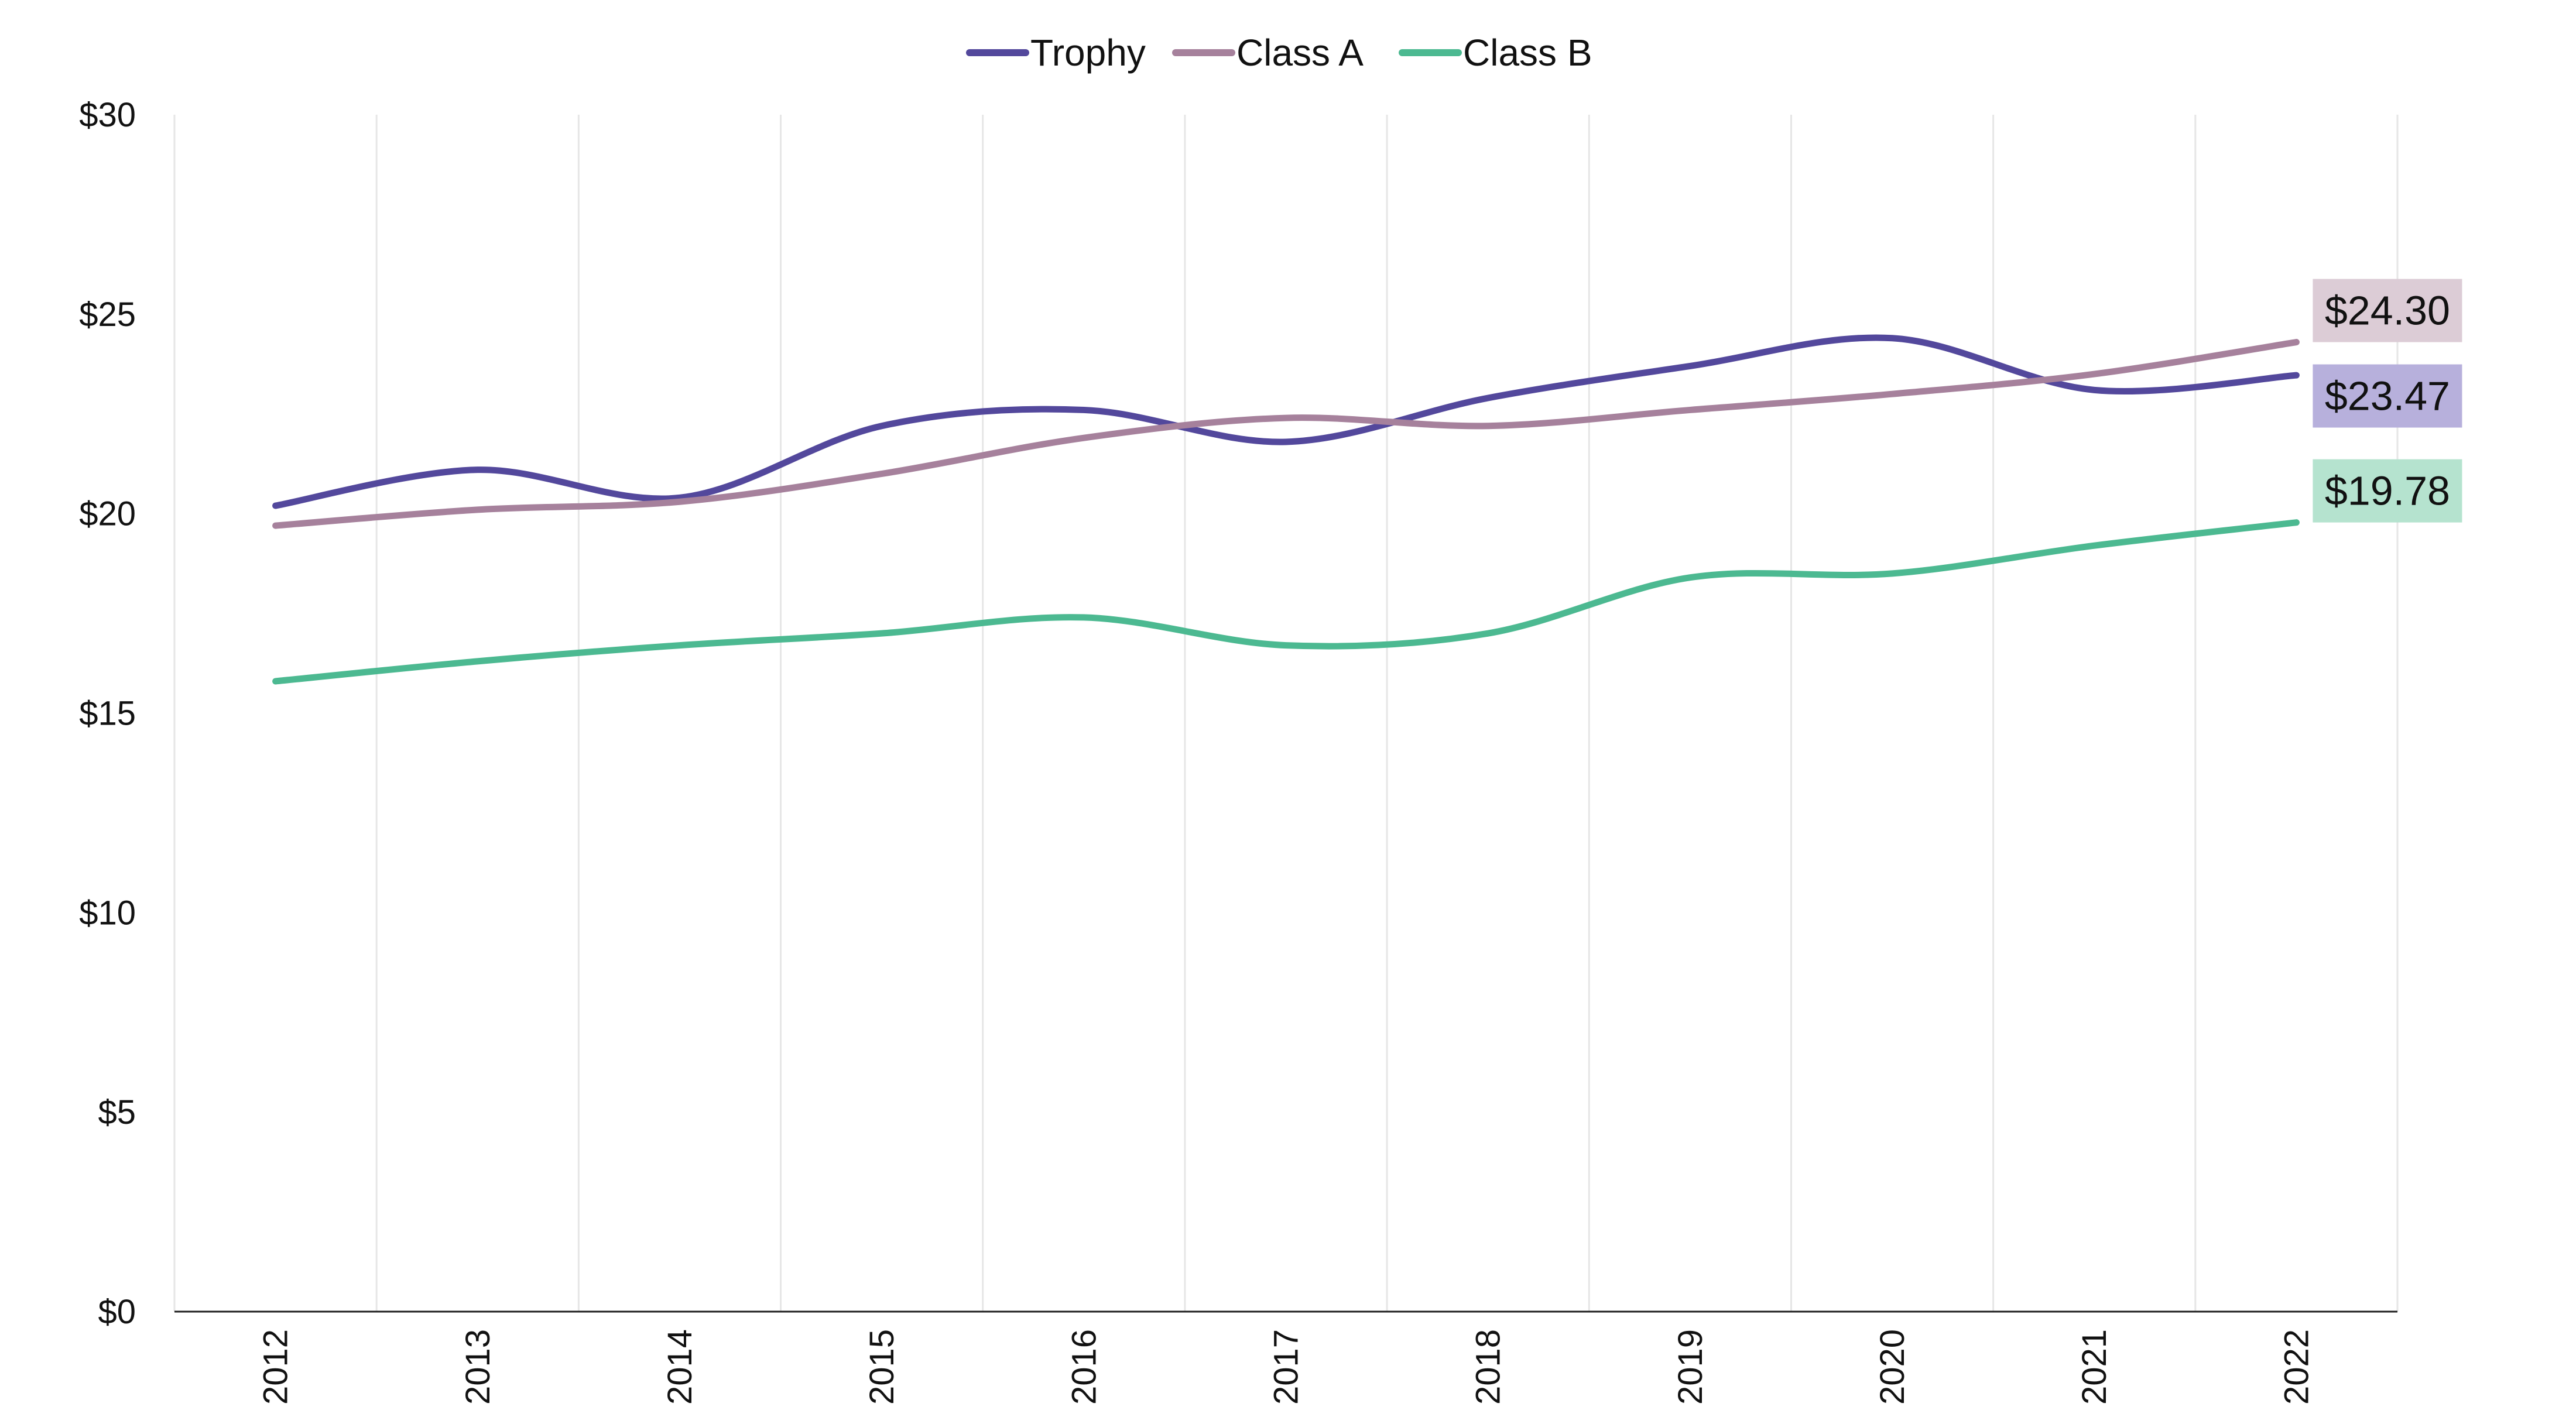  I want to click on x-tick-label: 2018, so click(1488, 1367).